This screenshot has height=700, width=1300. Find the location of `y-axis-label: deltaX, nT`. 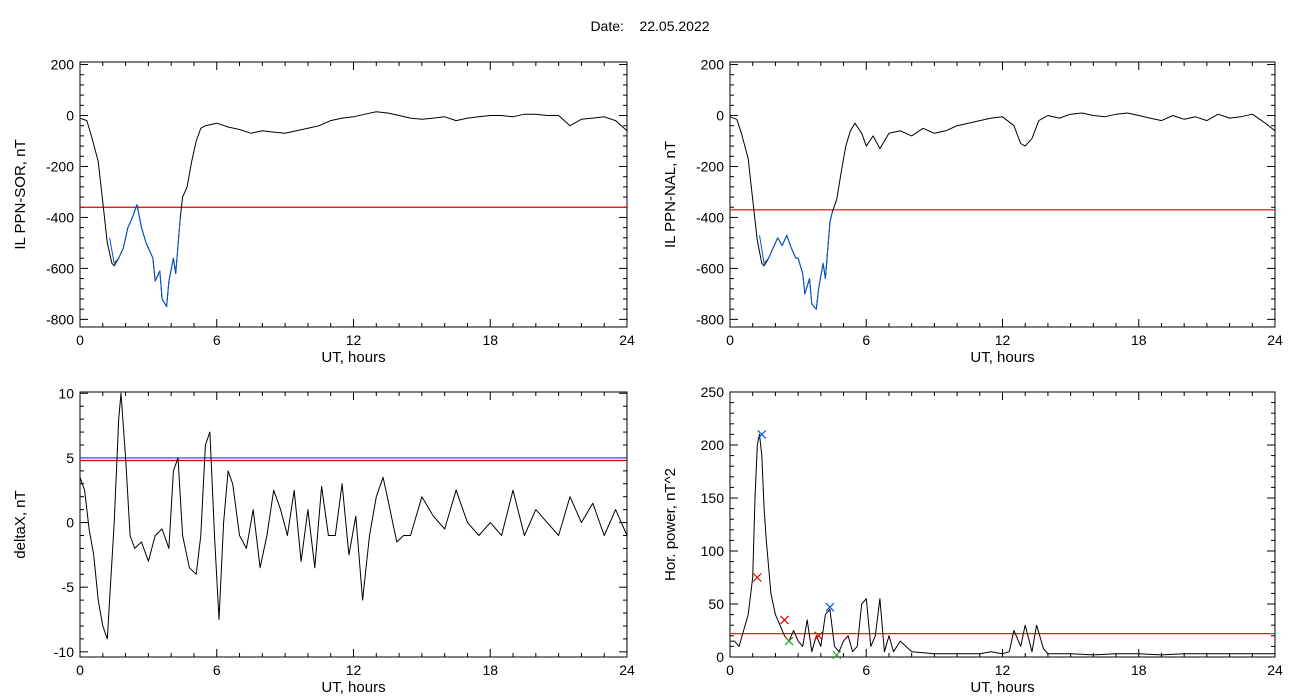

y-axis-label: deltaX, nT is located at coordinates (20, 524).